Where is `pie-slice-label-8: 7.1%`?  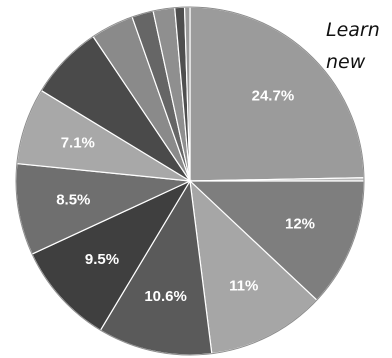
pie-slice-label-8: 7.1% is located at coordinates (78, 142).